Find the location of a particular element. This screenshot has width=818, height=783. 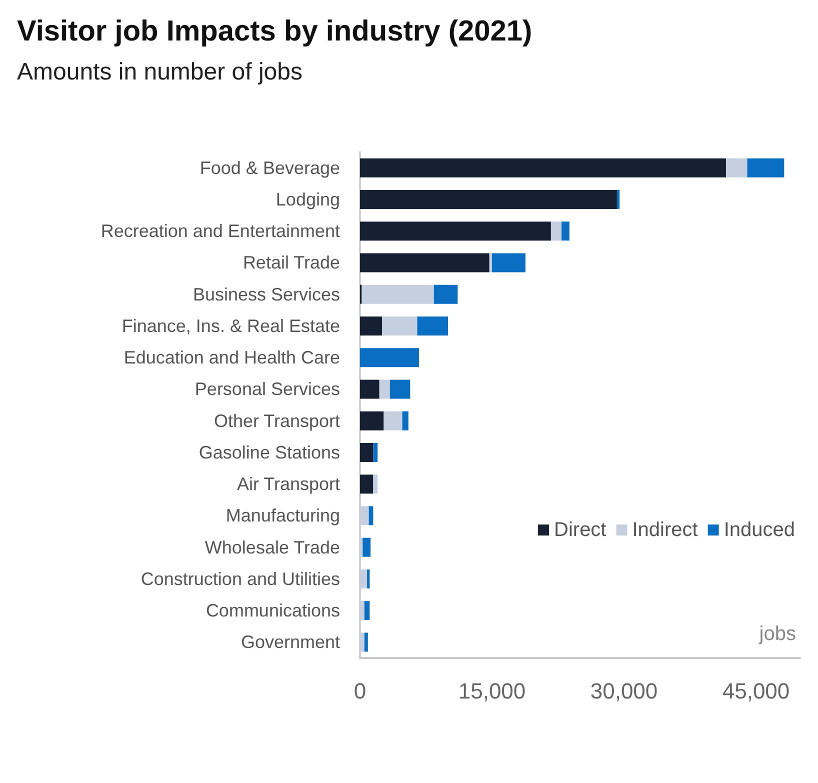

text: Amounts in number of jobs is located at coordinates (159, 72).